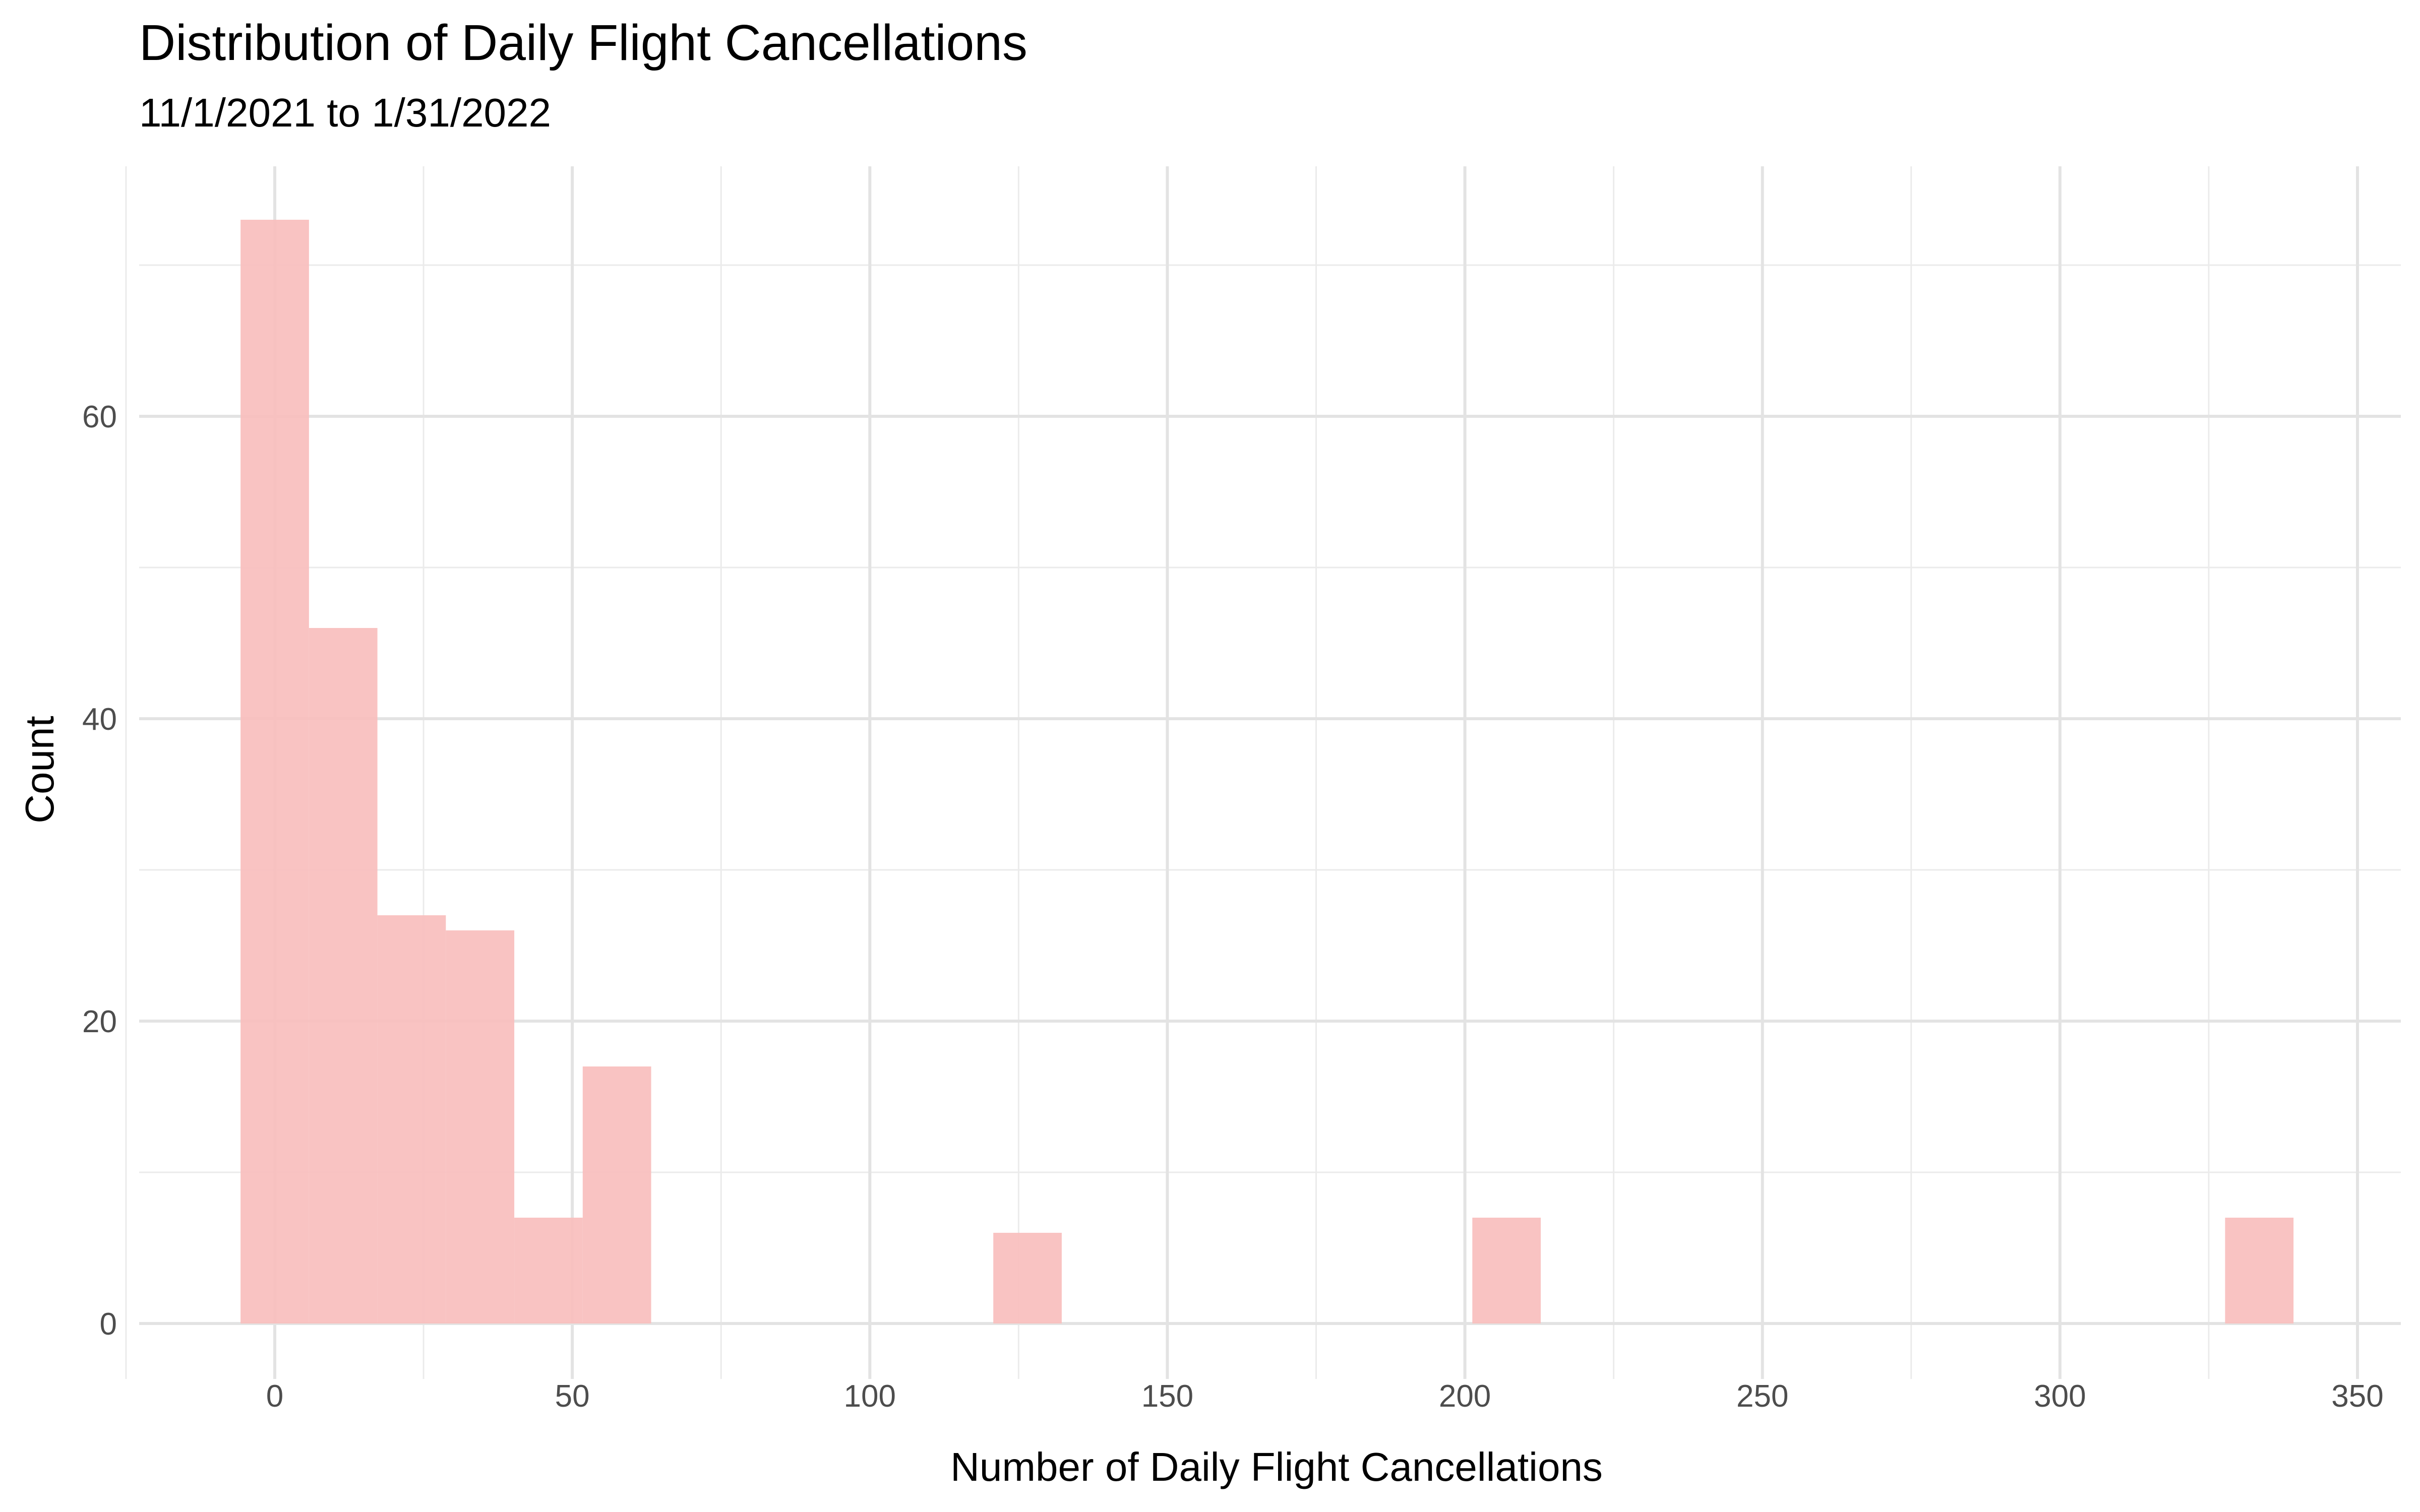 This screenshot has height=1512, width=2420. Describe the element at coordinates (1465, 1396) in the screenshot. I see `x-tick-label: 200` at that location.